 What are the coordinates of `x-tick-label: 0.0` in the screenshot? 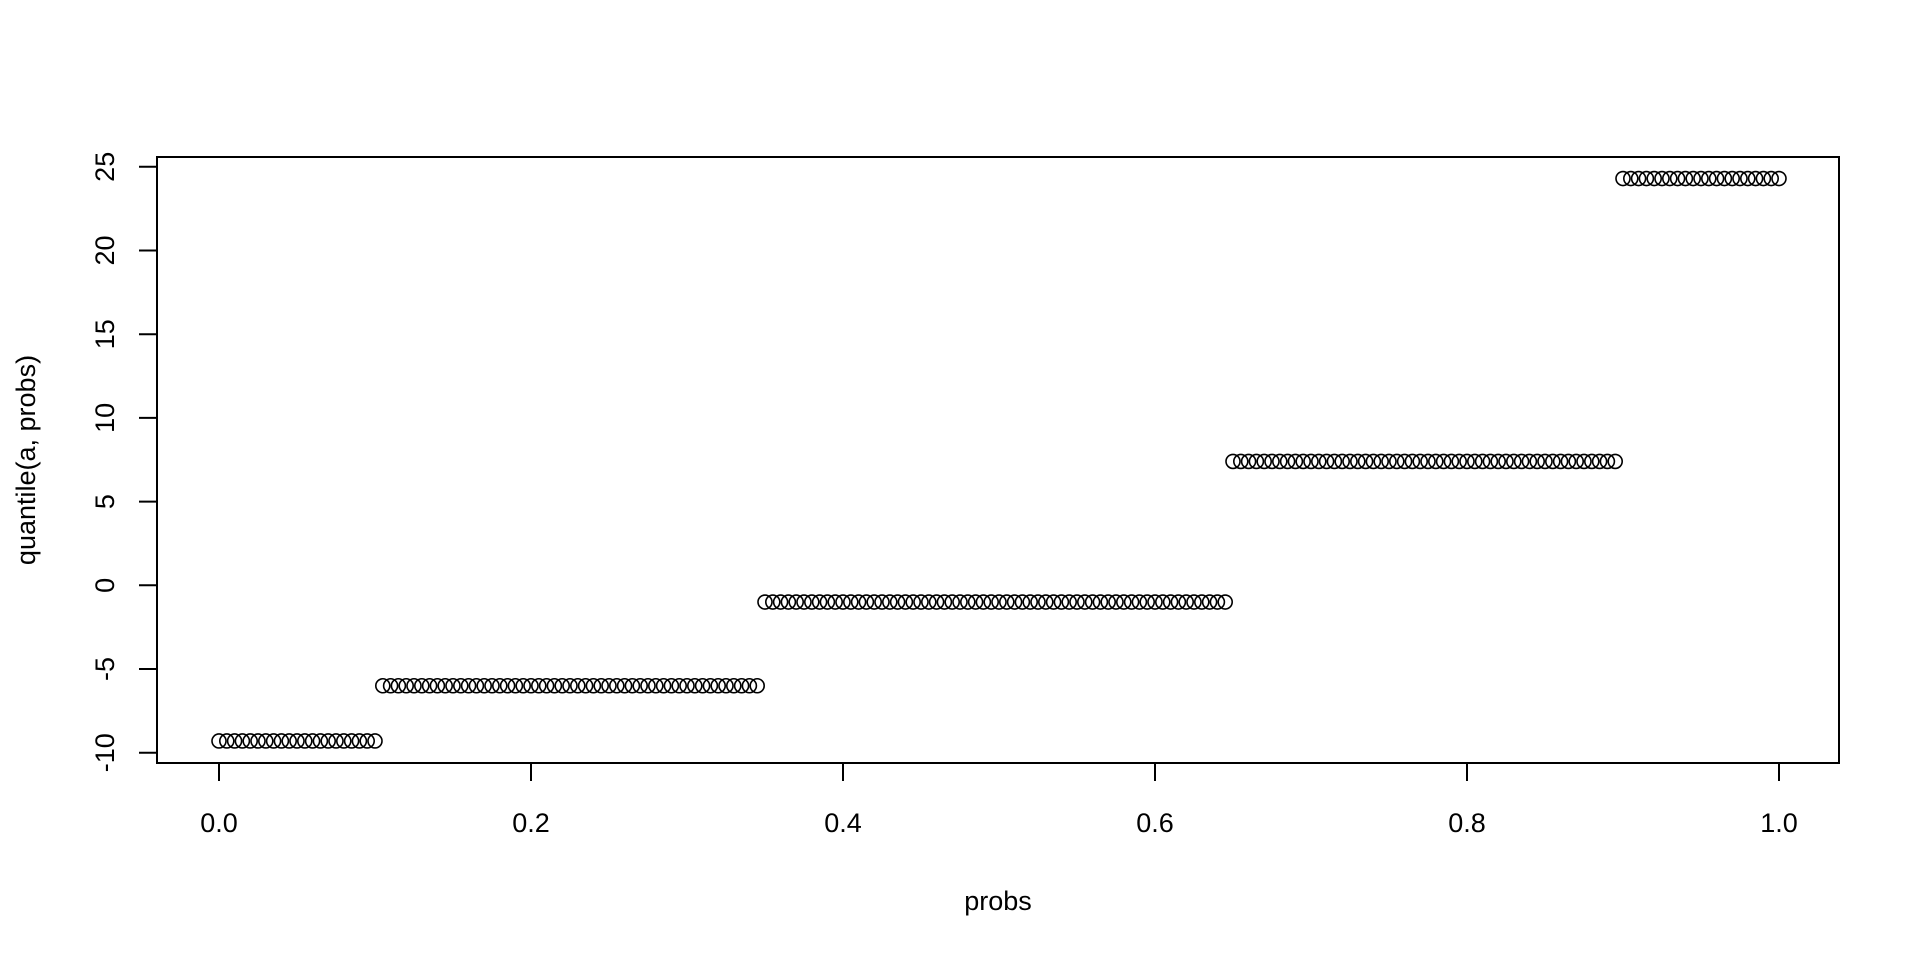 It's located at (219, 823).